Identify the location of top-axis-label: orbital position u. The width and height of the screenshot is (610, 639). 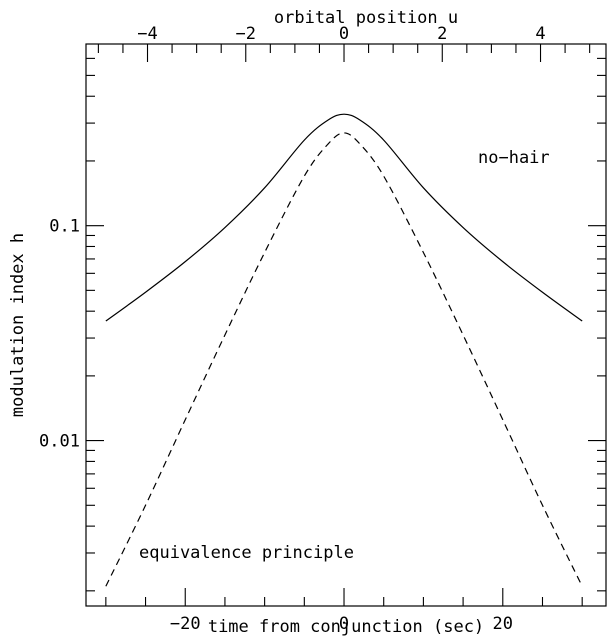
(366, 18).